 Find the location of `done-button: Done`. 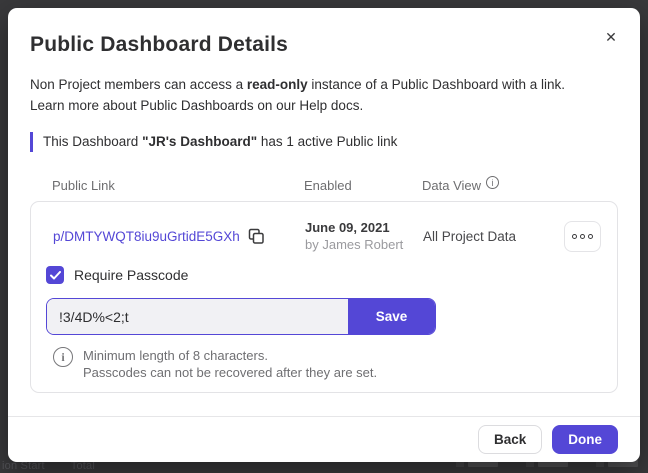

done-button: Done is located at coordinates (585, 439).